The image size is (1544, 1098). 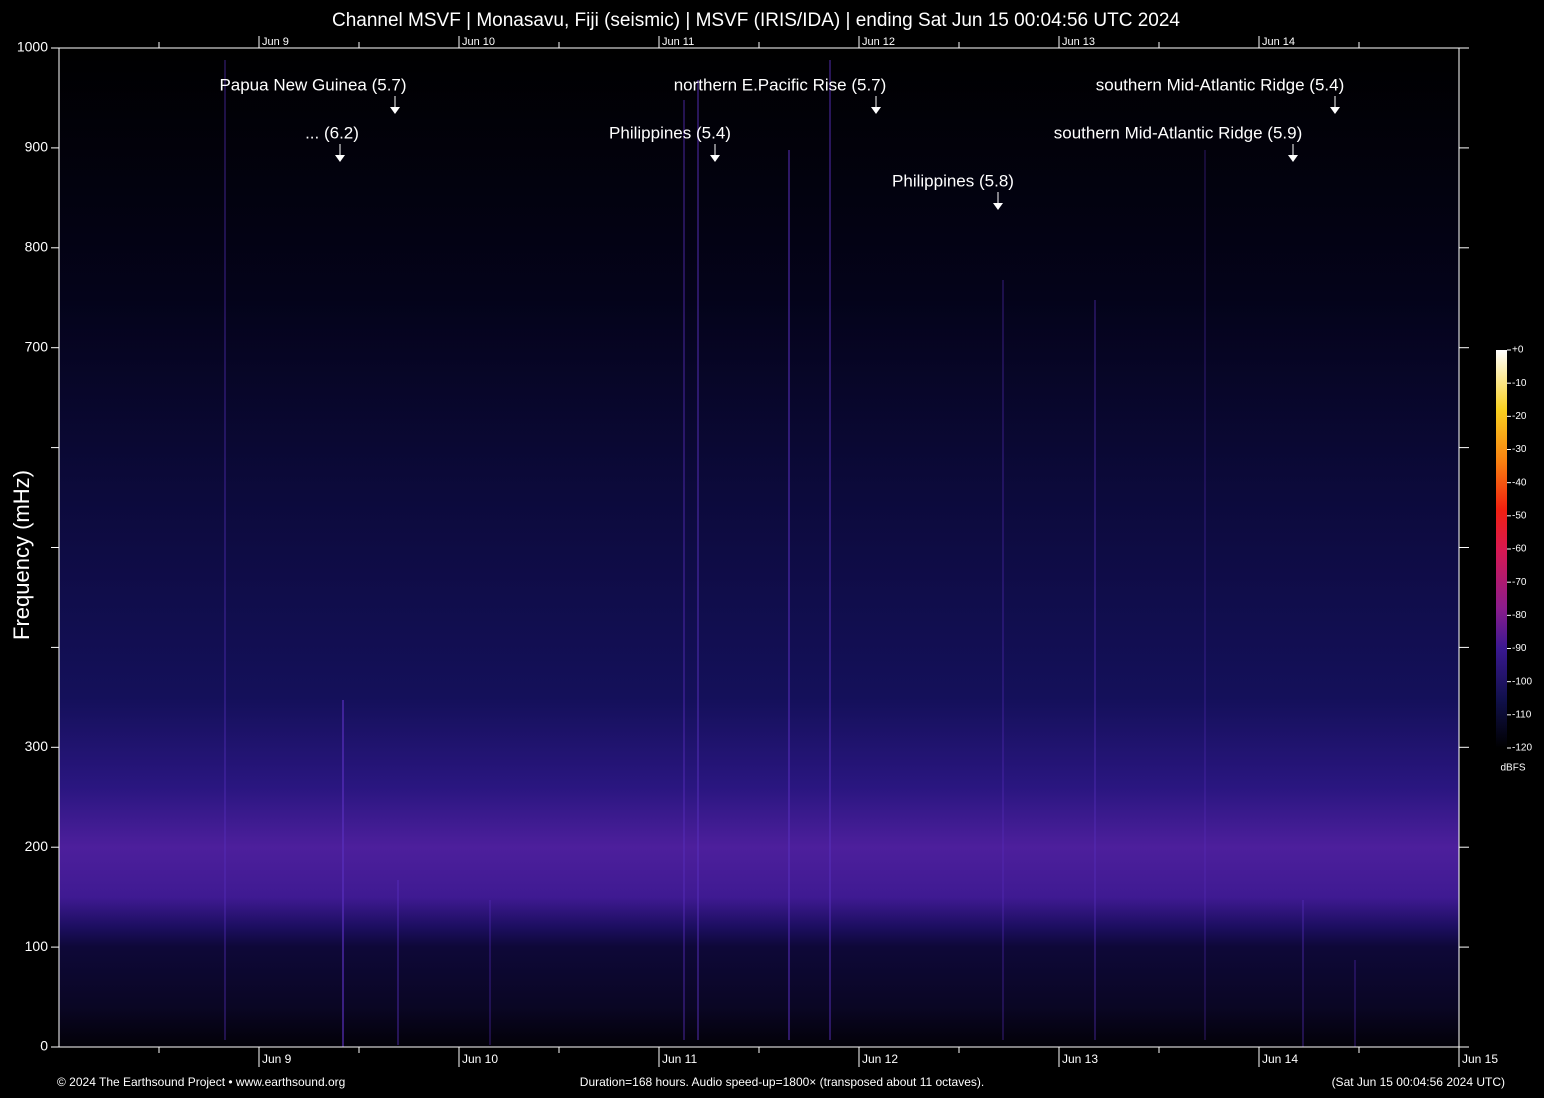 I want to click on y-tick-label: 100, so click(x=37, y=946).